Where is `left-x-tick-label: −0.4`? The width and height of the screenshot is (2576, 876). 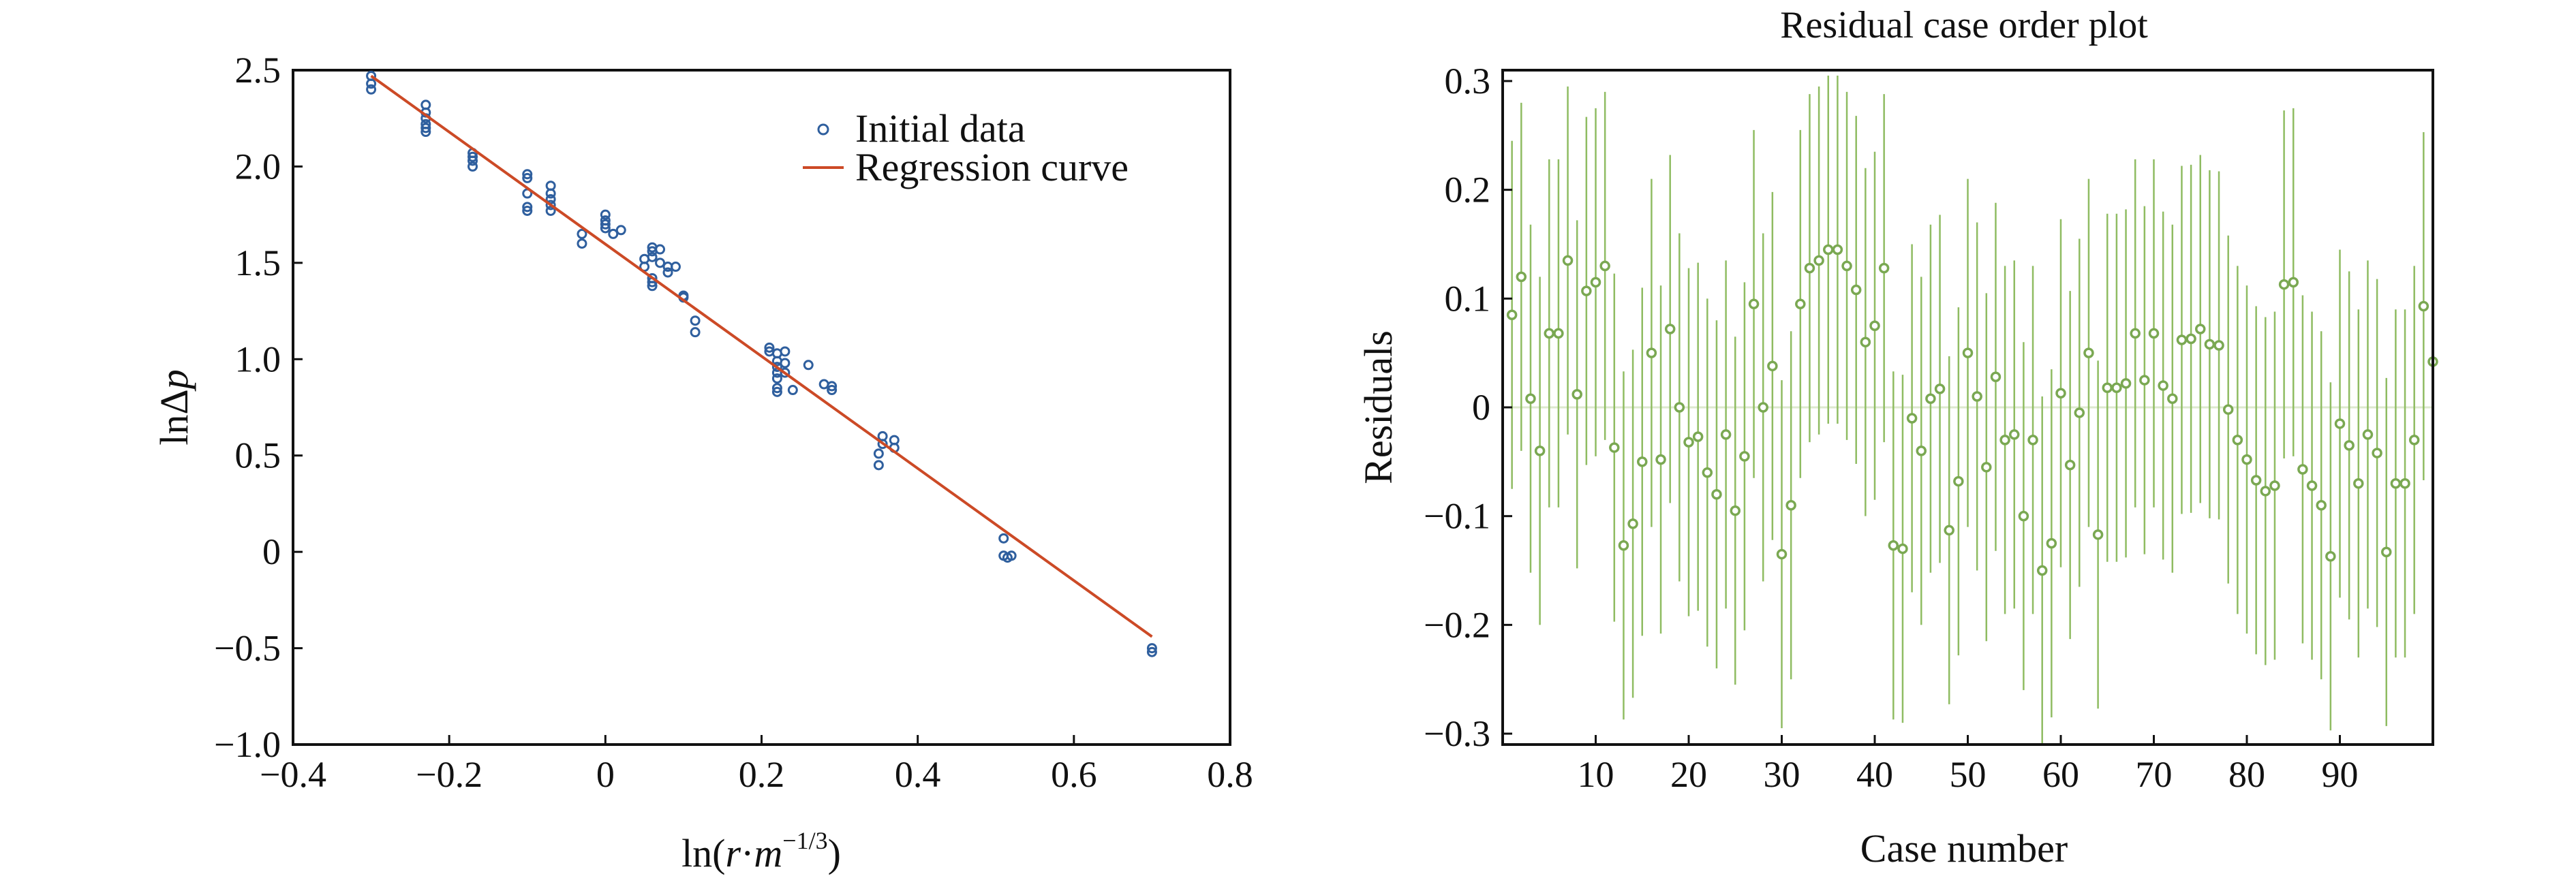 left-x-tick-label: −0.4 is located at coordinates (293, 774).